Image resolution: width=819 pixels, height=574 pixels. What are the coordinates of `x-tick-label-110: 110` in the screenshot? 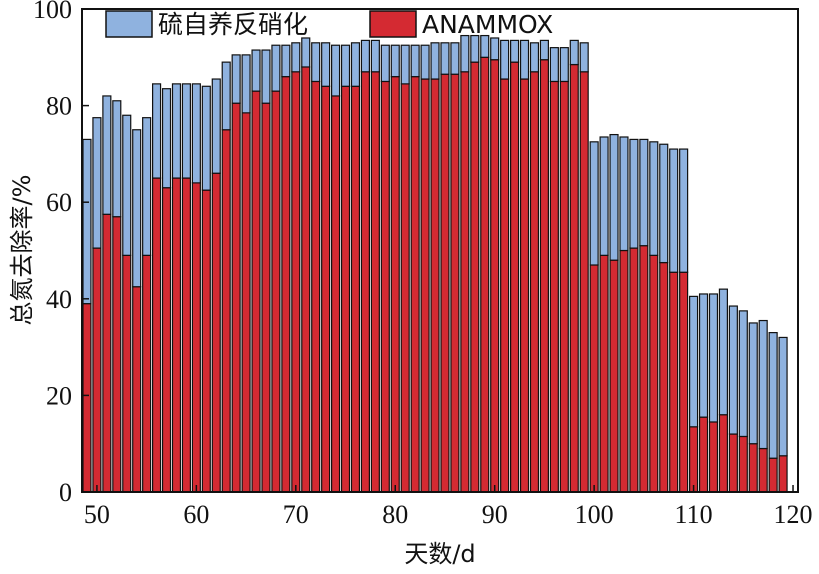 It's located at (694, 514).